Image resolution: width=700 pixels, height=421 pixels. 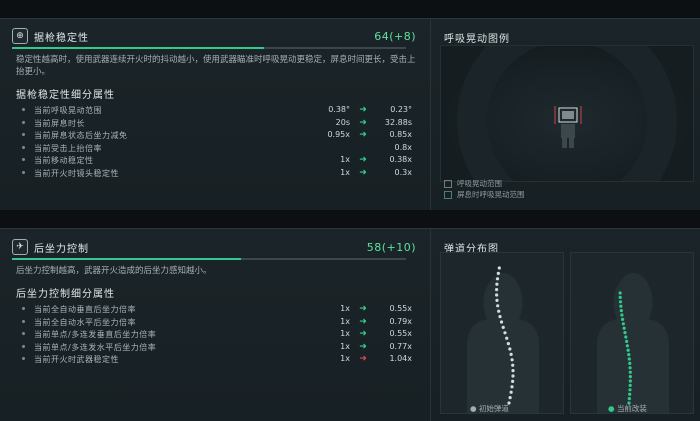 I want to click on initial-spread-label: ● 初始弹道, so click(x=489, y=408).